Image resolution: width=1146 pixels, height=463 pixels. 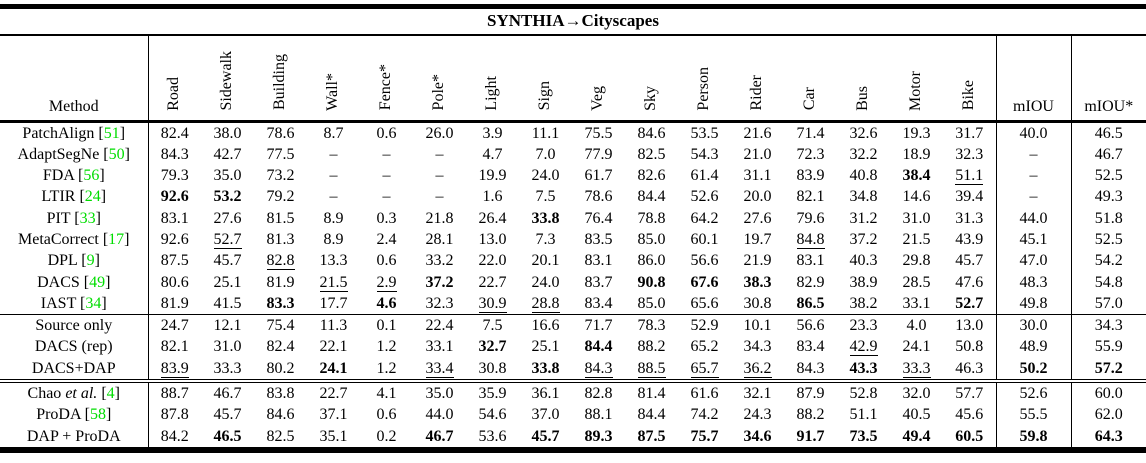 What do you see at coordinates (810, 133) in the screenshot?
I see `score-cell: 71.4` at bounding box center [810, 133].